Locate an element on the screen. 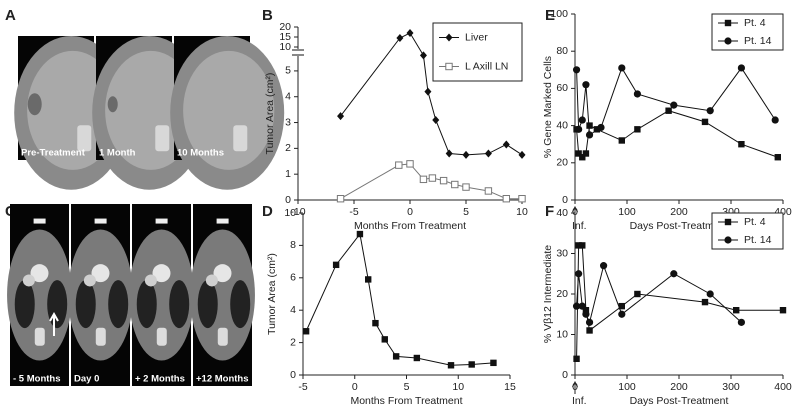  ct-image: 10 Months is located at coordinates (227, 113).